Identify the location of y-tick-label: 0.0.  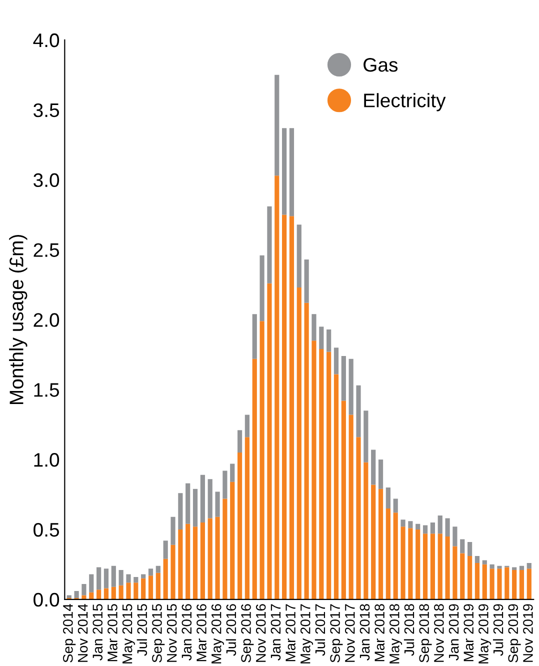
(47, 599).